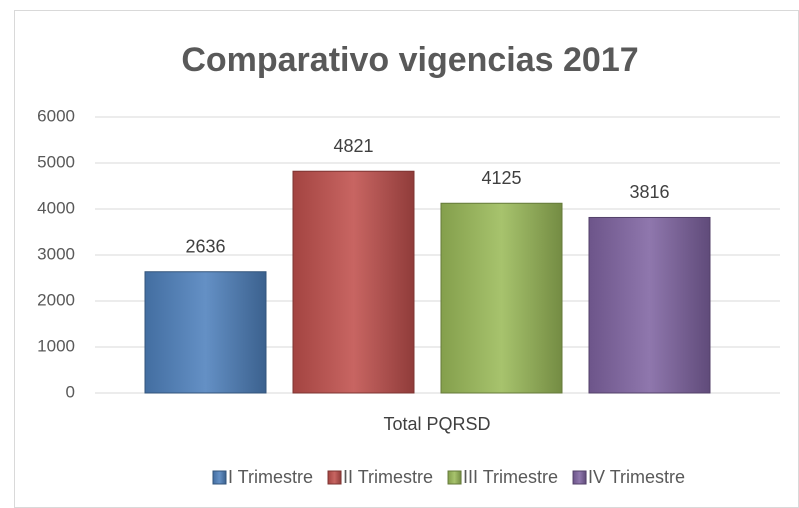 Image resolution: width=799 pixels, height=508 pixels. What do you see at coordinates (56, 115) in the screenshot?
I see `y-tick-label: 6000` at bounding box center [56, 115].